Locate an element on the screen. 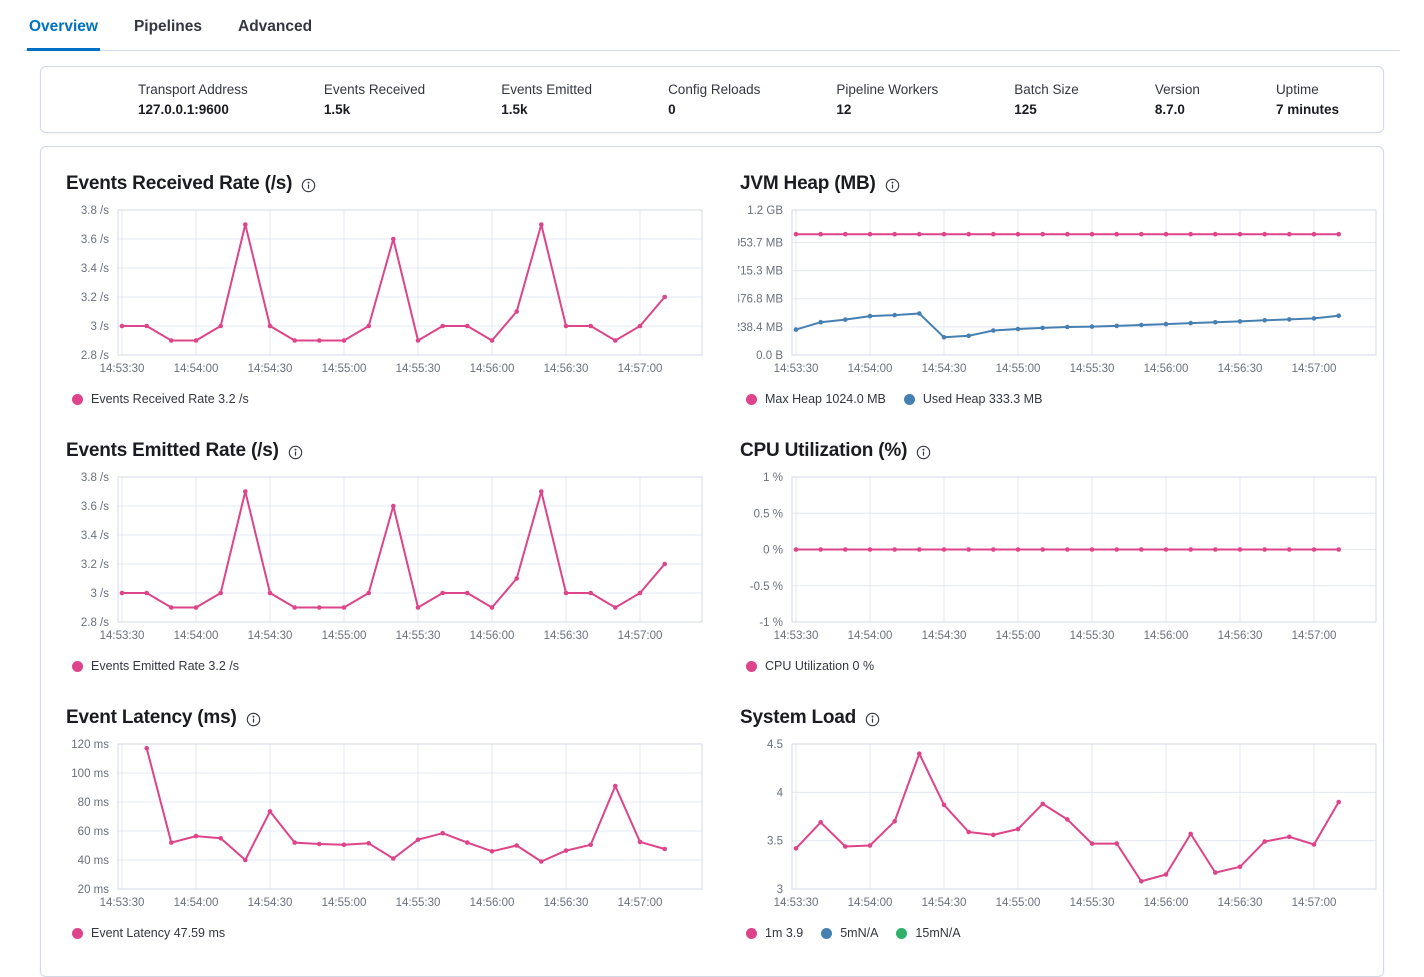 This screenshot has width=1424, height=977. svg-text: 2.8 /s is located at coordinates (95, 623).